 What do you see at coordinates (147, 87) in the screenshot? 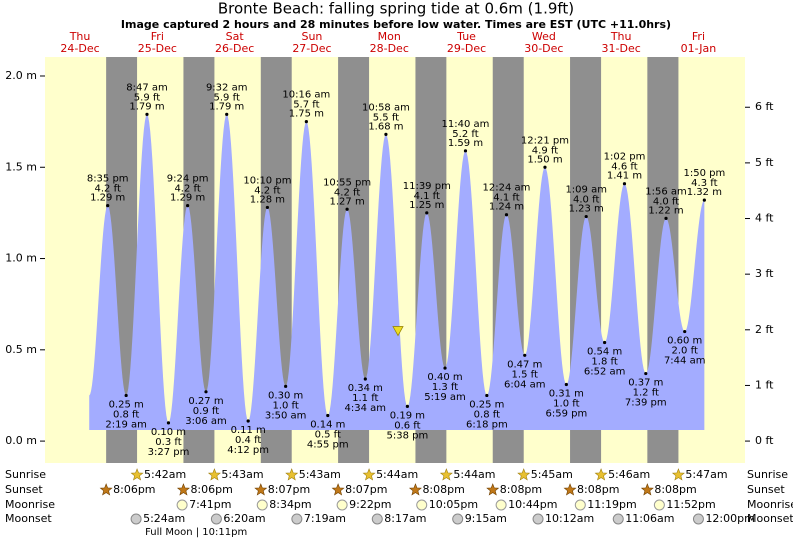
I see `tide-label: 8:47 am` at bounding box center [147, 87].